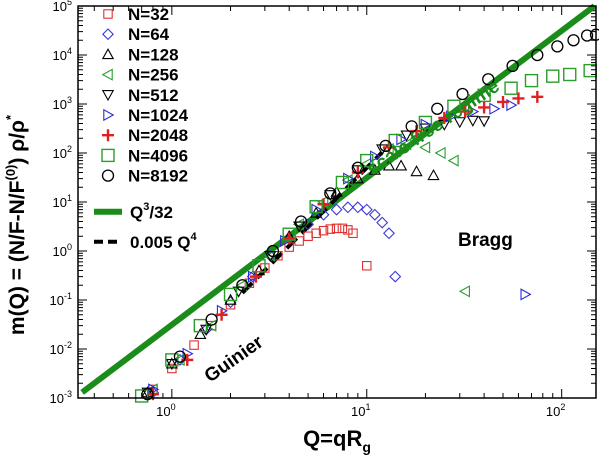 The width and height of the screenshot is (599, 463). Describe the element at coordinates (153, 75) in the screenshot. I see `legend-label-3: N=256` at that location.